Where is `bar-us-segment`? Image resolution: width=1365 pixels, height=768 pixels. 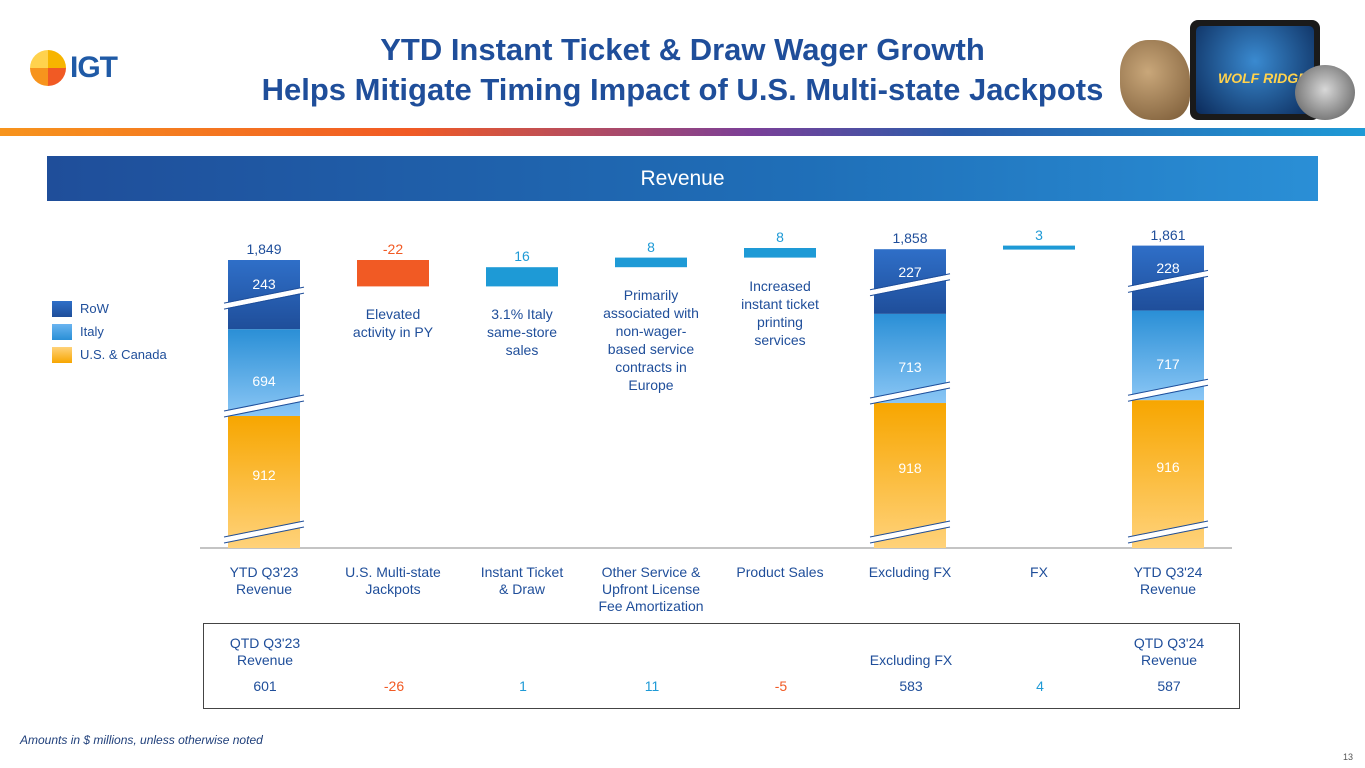
bar-us-segment is located at coordinates (1168, 474).